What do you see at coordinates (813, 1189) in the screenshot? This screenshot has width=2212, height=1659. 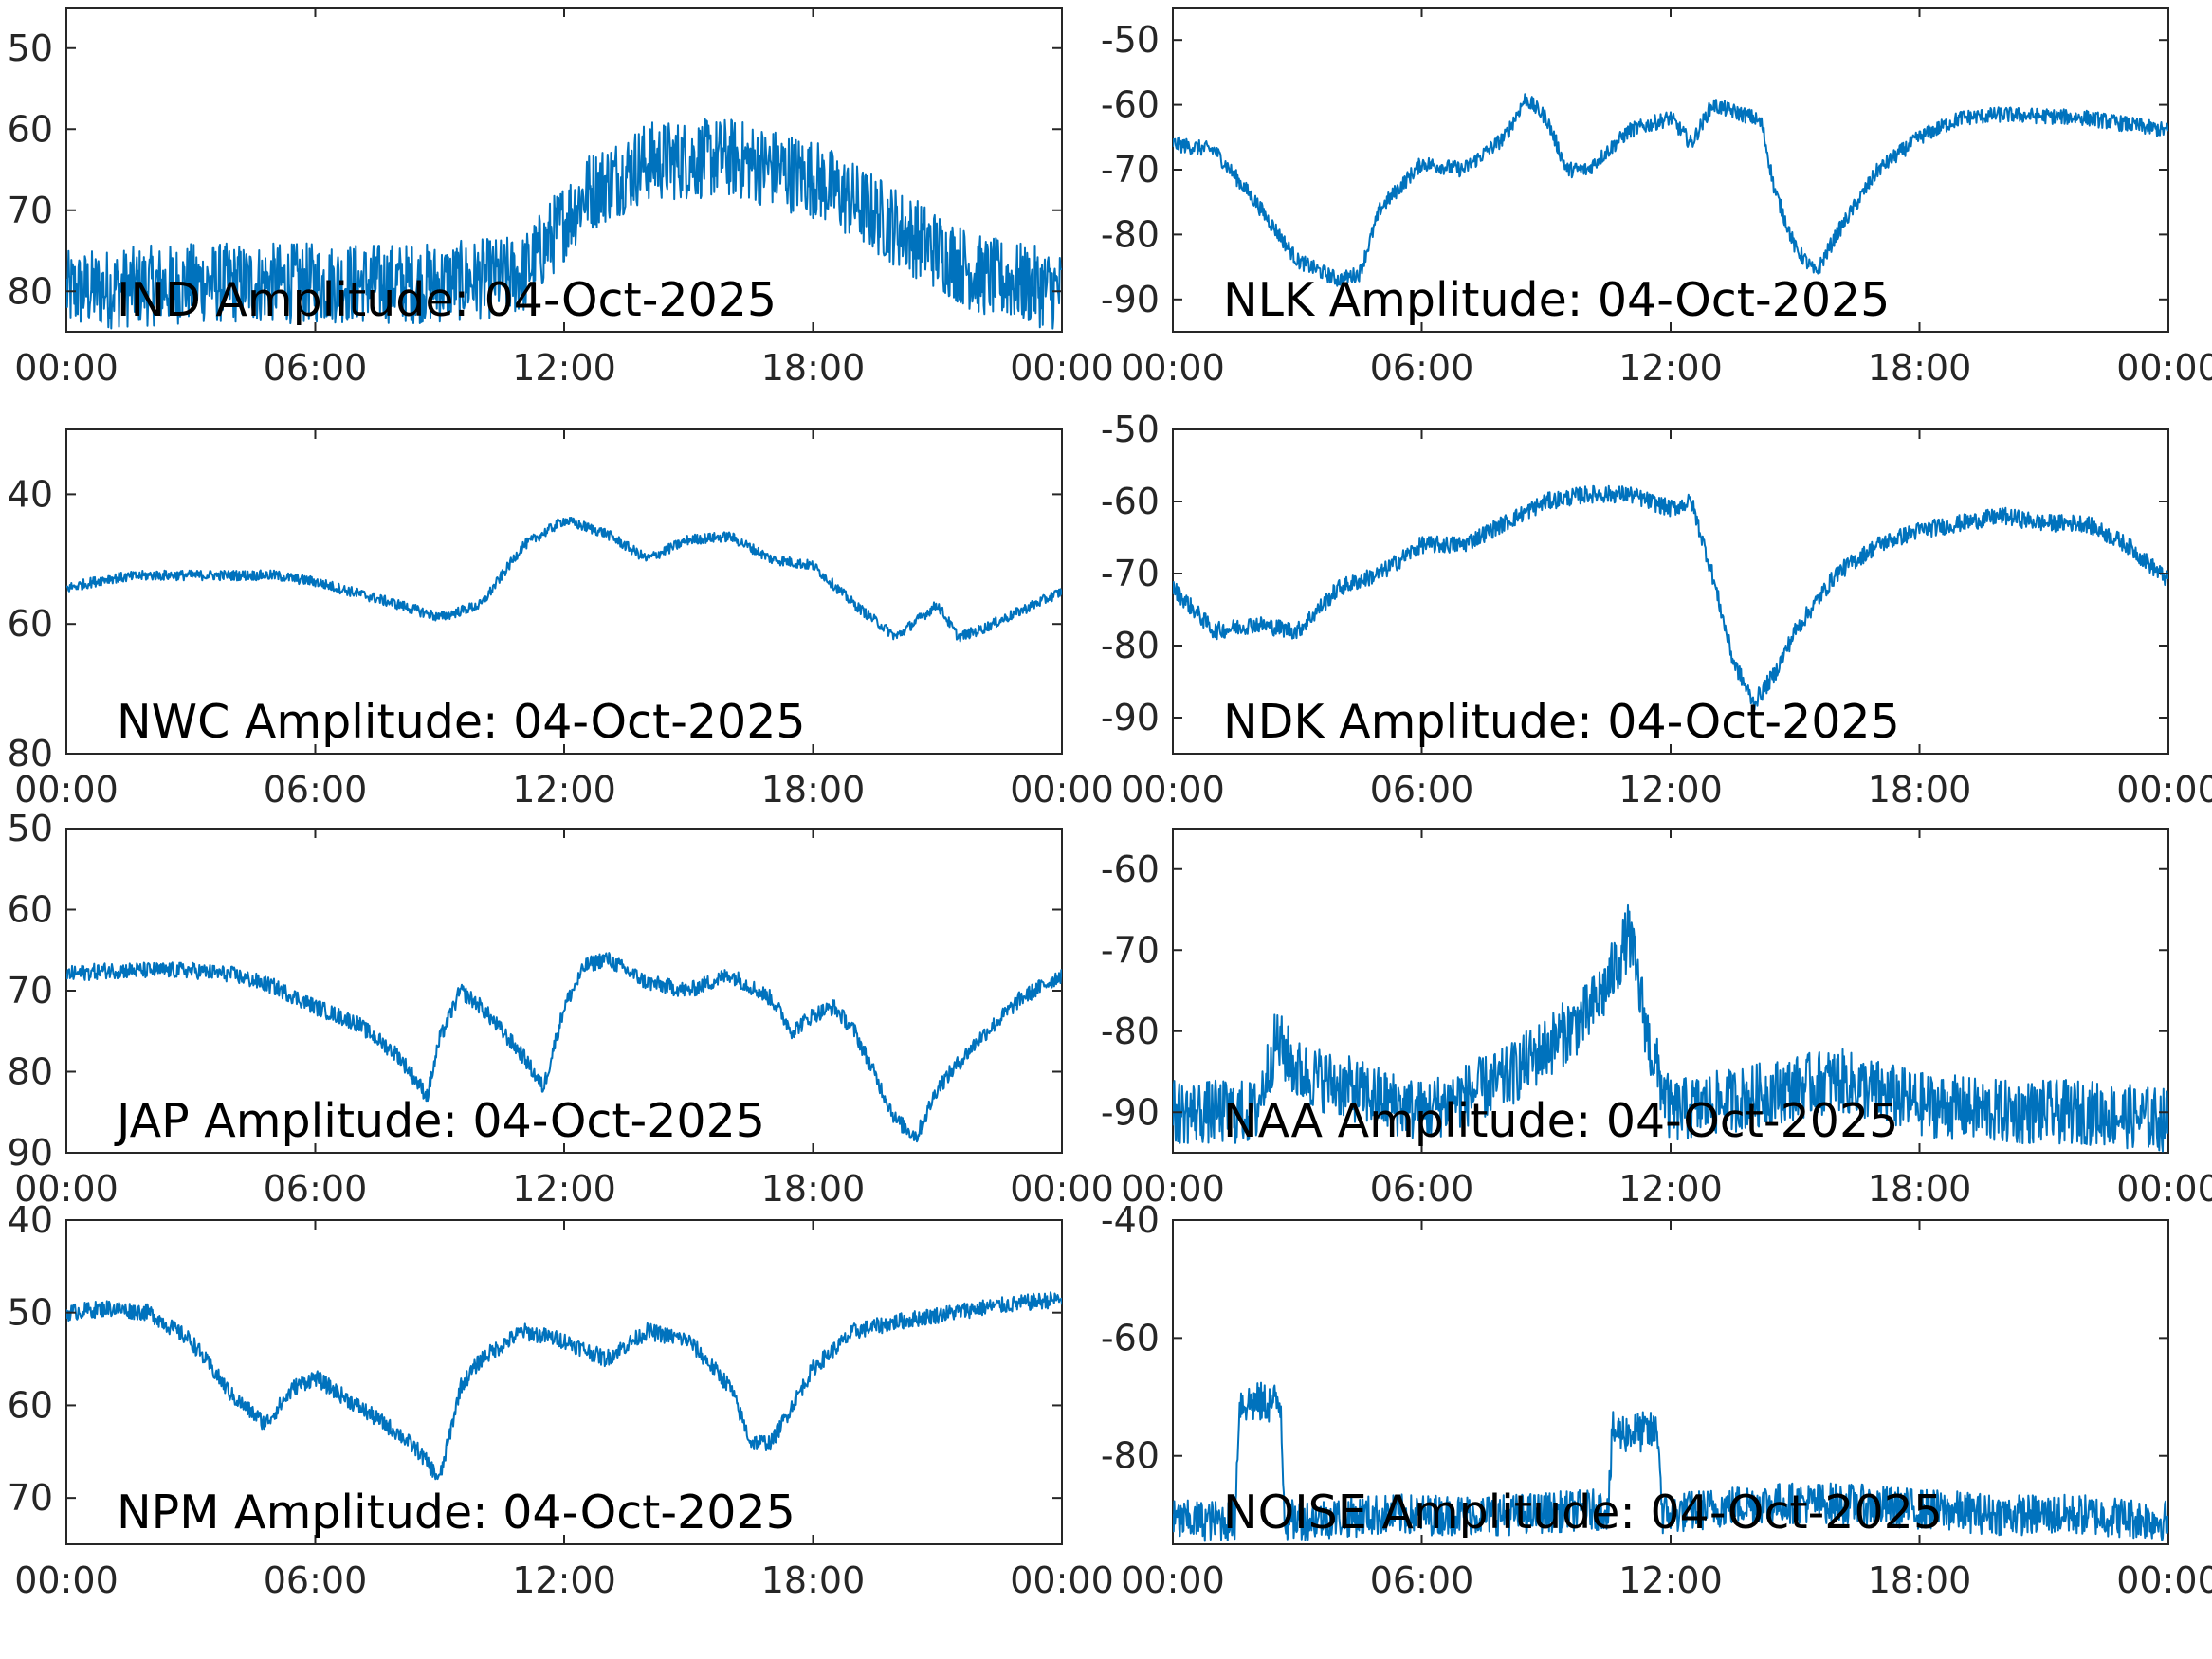 I see `x-tick-label-jap: 18:00` at bounding box center [813, 1189].